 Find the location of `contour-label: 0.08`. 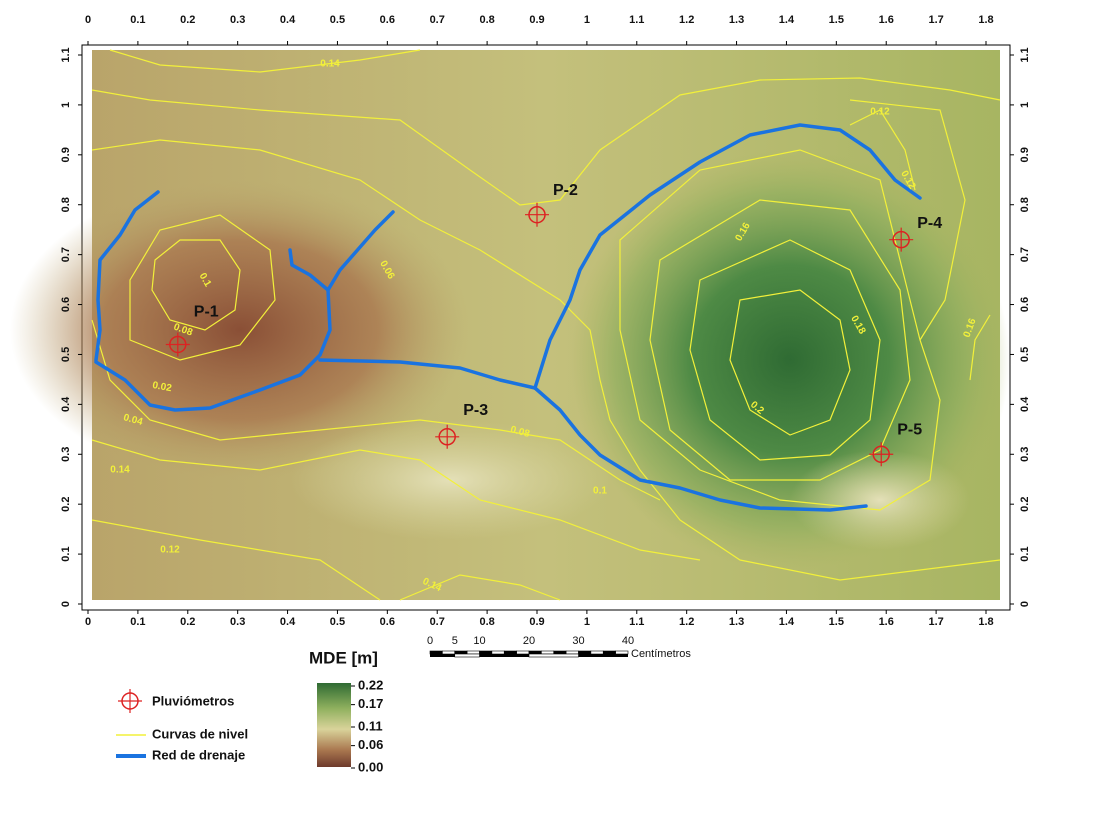

contour-label: 0.08 is located at coordinates (520, 432).